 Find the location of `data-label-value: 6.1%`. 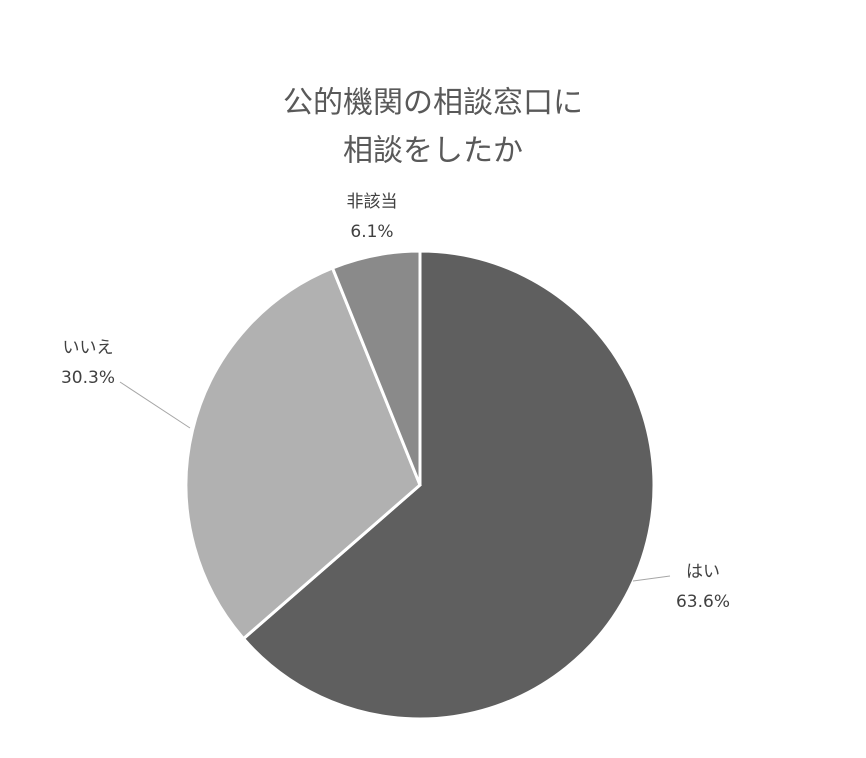

data-label-value: 6.1% is located at coordinates (371, 232).